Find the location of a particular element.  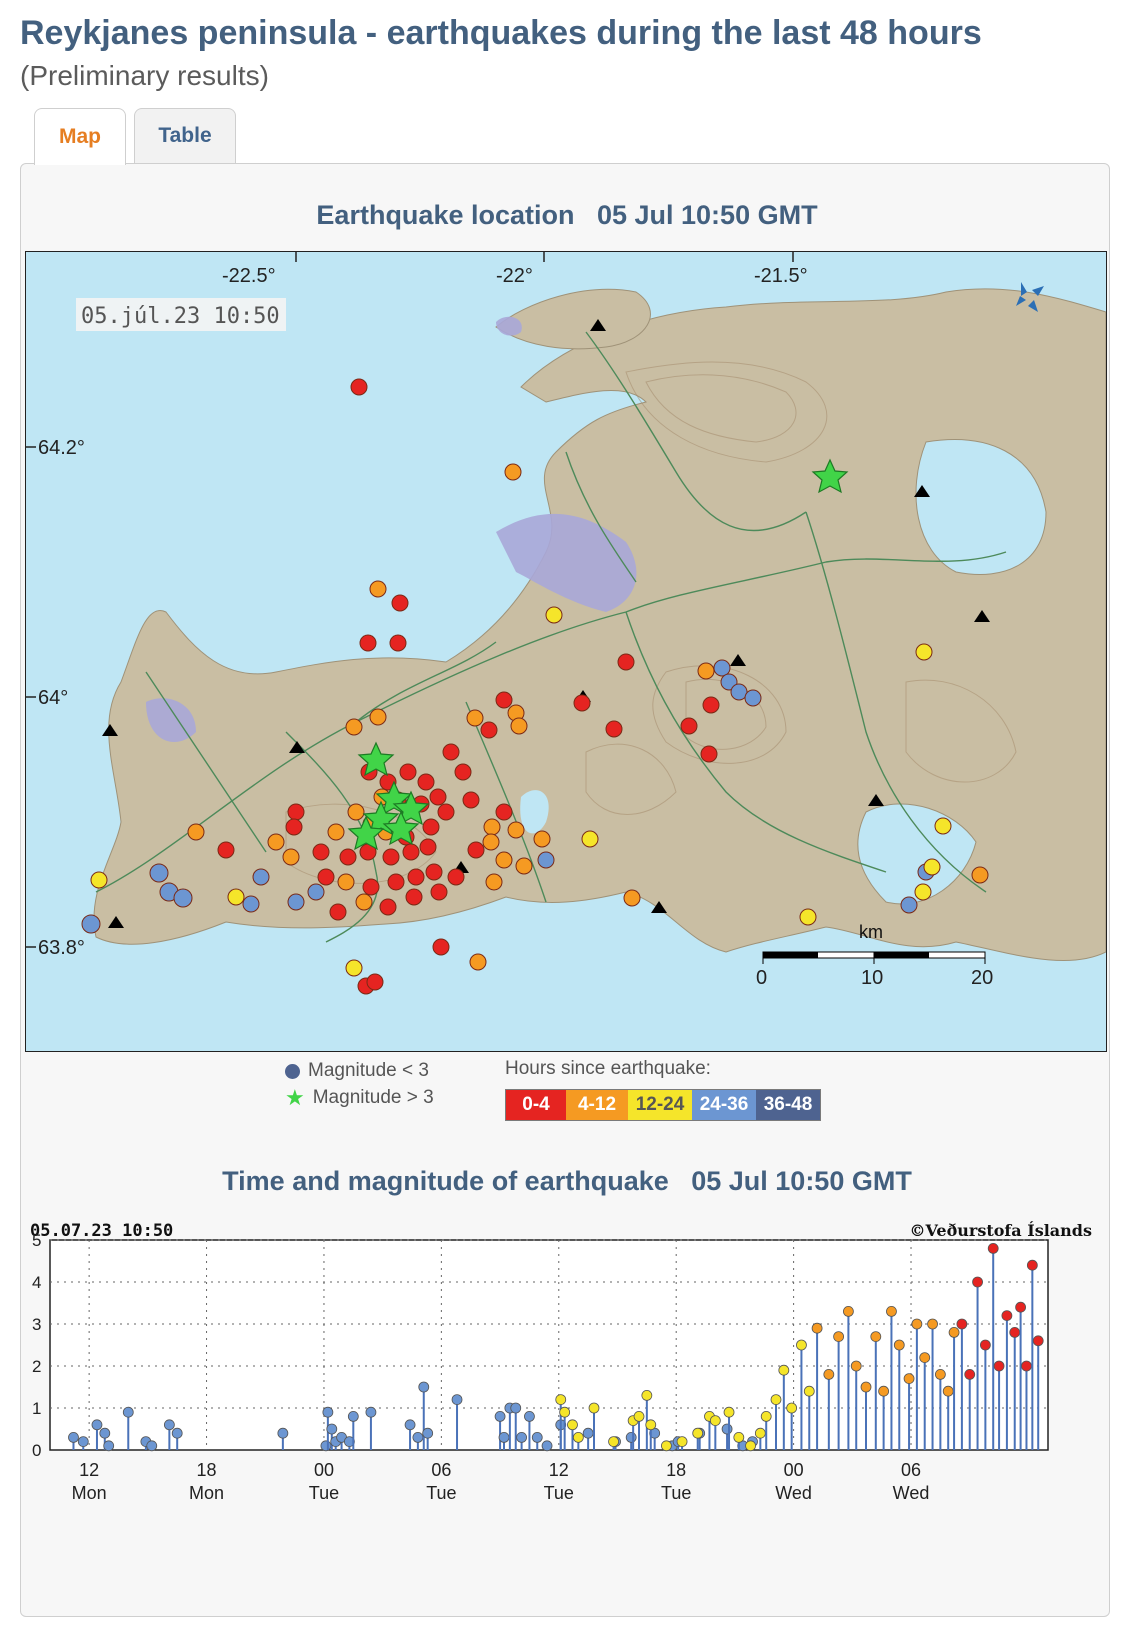

lon-label-2: -22° is located at coordinates (514, 276).